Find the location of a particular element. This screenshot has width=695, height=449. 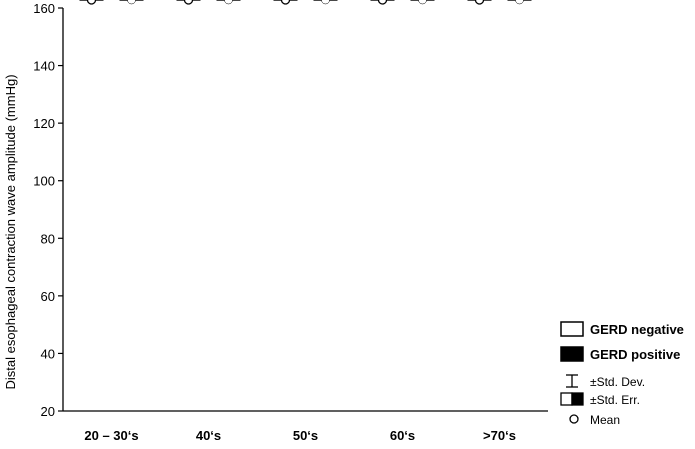

y-tick-label: 100 is located at coordinates (44, 181).